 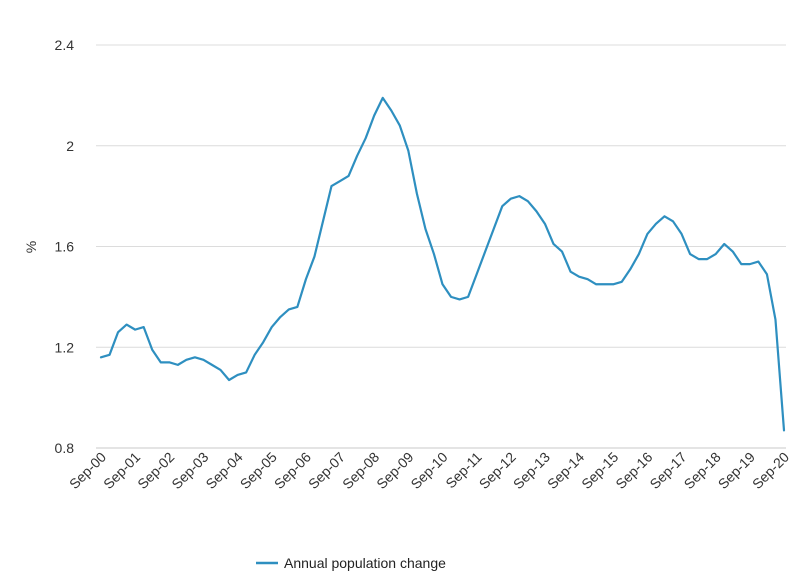 I want to click on legend-label: Annual population change, so click(x=365, y=563).